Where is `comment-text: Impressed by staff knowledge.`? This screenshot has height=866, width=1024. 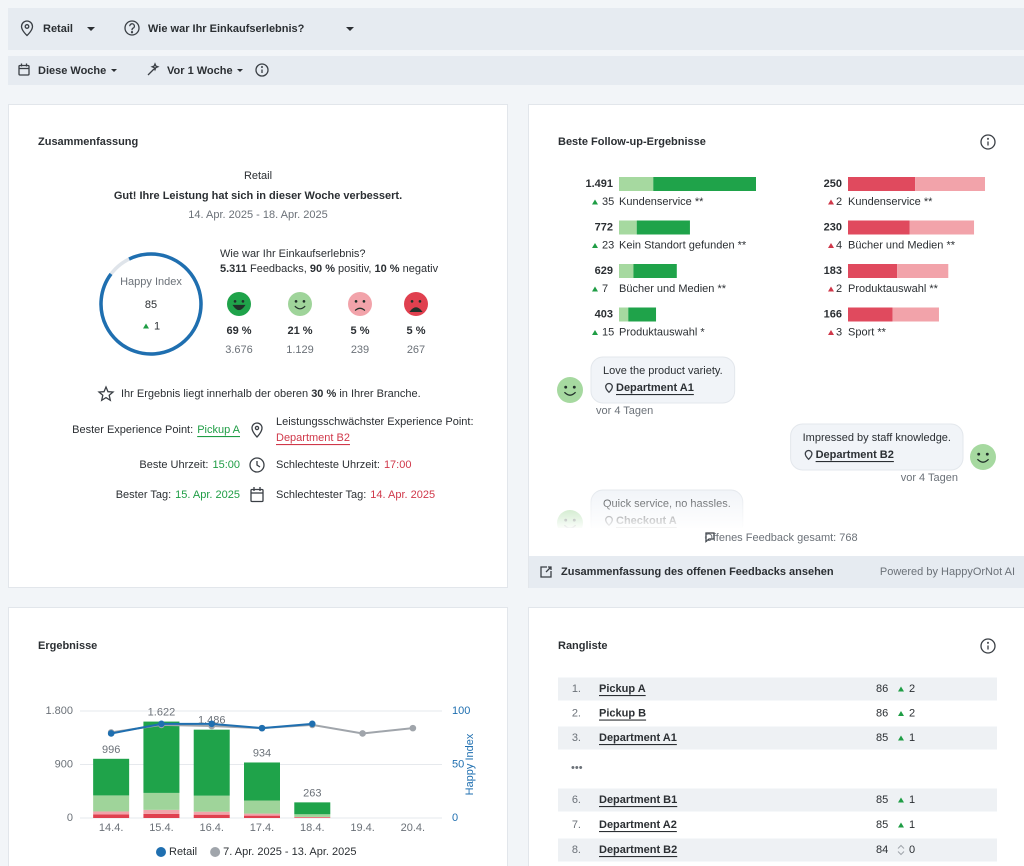 comment-text: Impressed by staff knowledge. is located at coordinates (877, 438).